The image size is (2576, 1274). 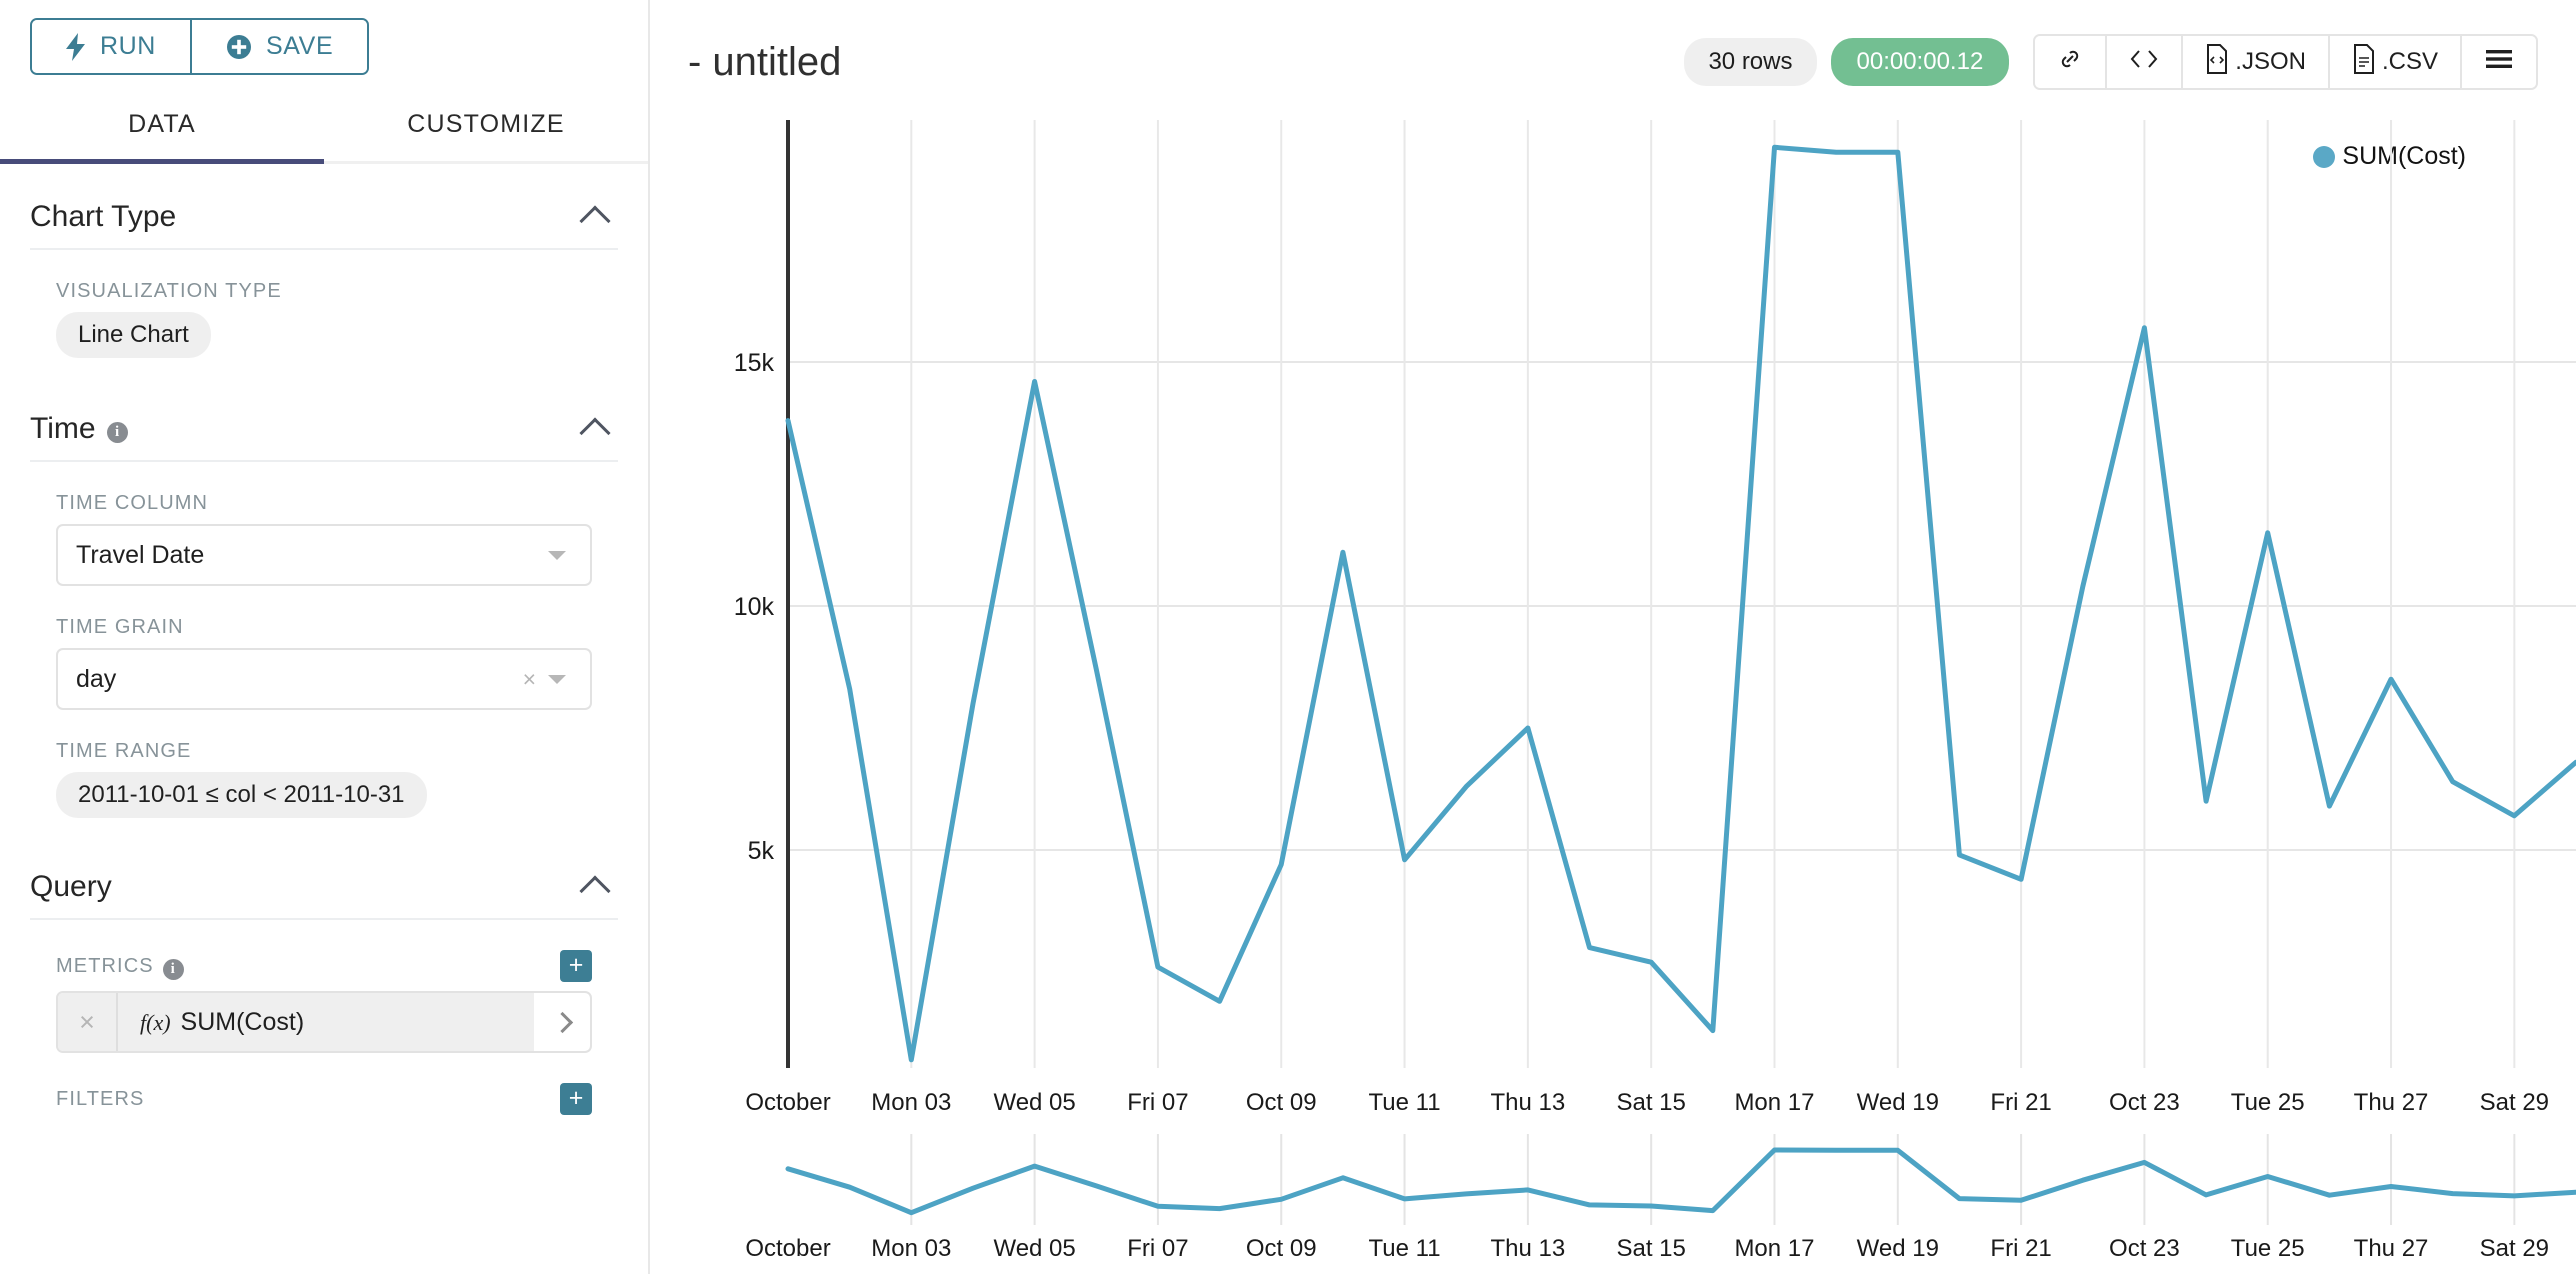 I want to click on section-title-query: Query, so click(x=71, y=887).